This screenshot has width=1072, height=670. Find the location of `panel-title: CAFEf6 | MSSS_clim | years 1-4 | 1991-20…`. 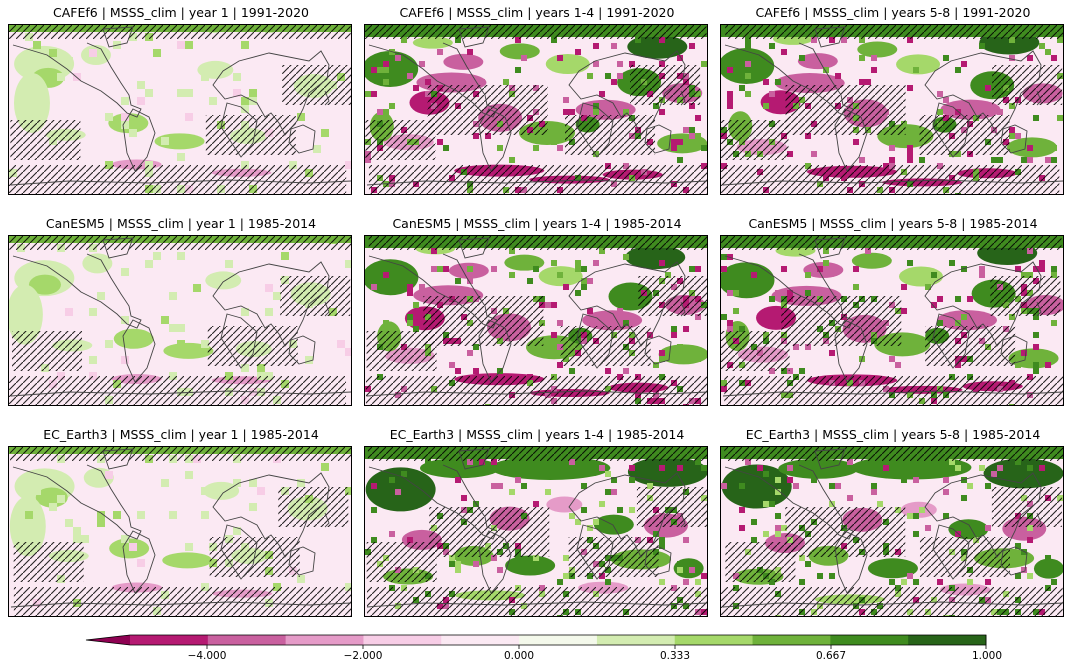

panel-title: CAFEf6 | MSSS_clim | years 1-4 | 1991-20… is located at coordinates (537, 12).